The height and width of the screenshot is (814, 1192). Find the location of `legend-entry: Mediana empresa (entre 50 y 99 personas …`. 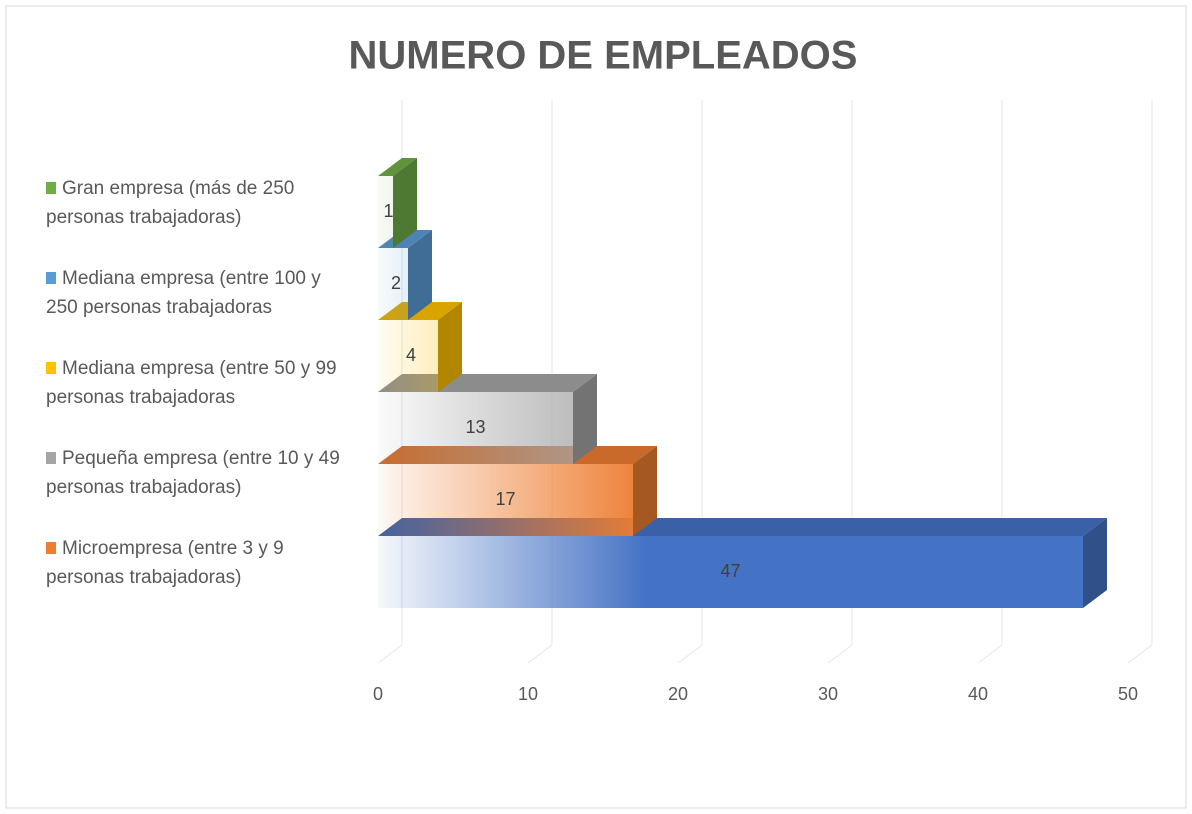

legend-entry: Mediana empresa (entre 50 y 99 personas … is located at coordinates (196, 383).